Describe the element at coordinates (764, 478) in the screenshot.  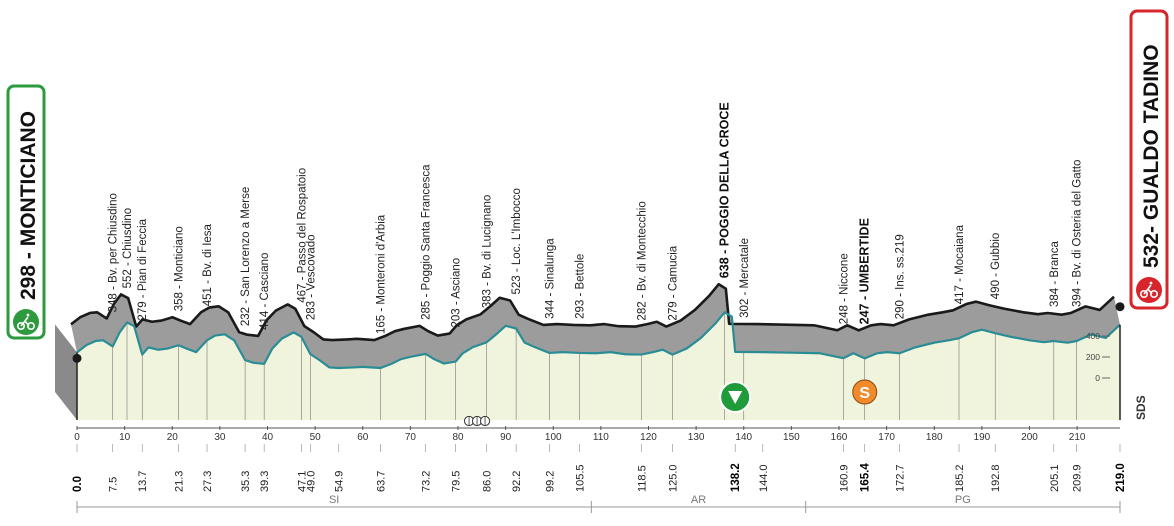
I see `distance-label: 144.0` at that location.